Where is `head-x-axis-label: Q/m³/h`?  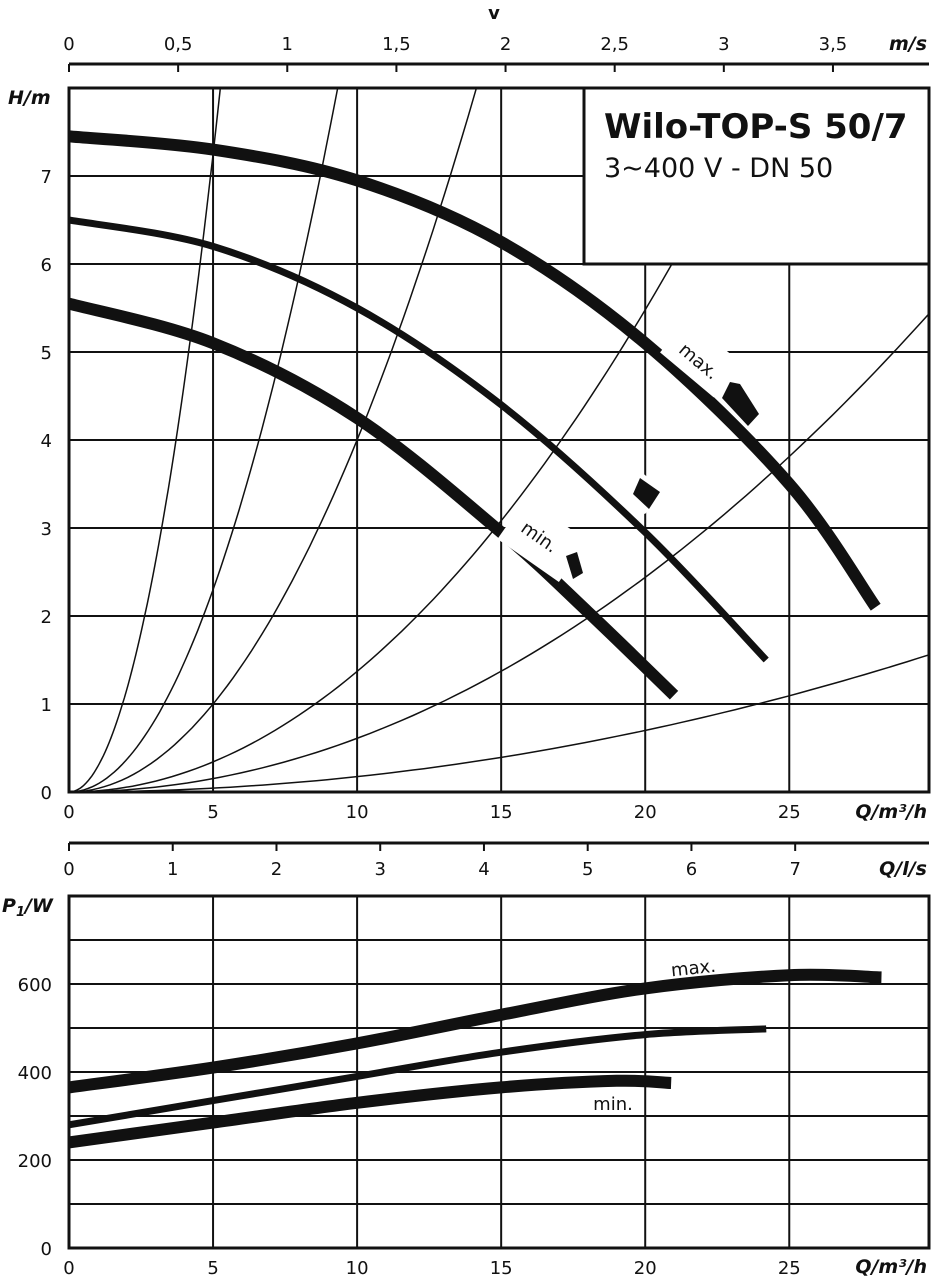
head-x-axis-label: Q/m³/h is located at coordinates (891, 812).